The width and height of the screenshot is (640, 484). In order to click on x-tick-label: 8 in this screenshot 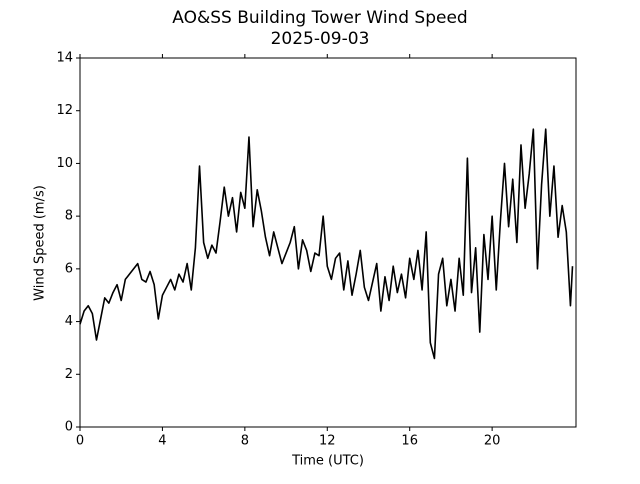, I will do `click(245, 441)`.